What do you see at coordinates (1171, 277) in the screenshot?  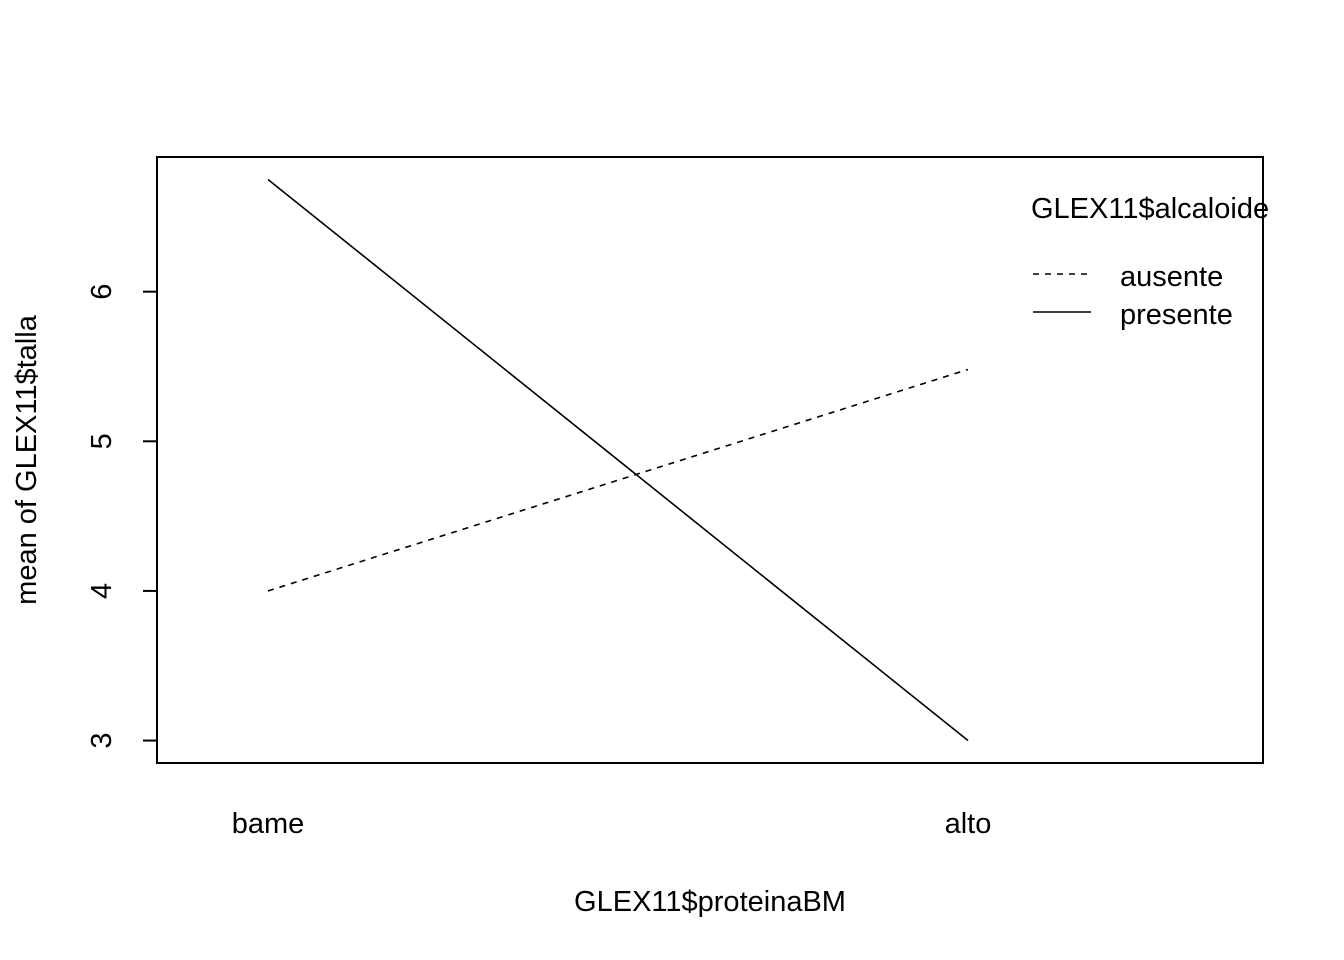 I see `legend-label-ausente: ausente` at bounding box center [1171, 277].